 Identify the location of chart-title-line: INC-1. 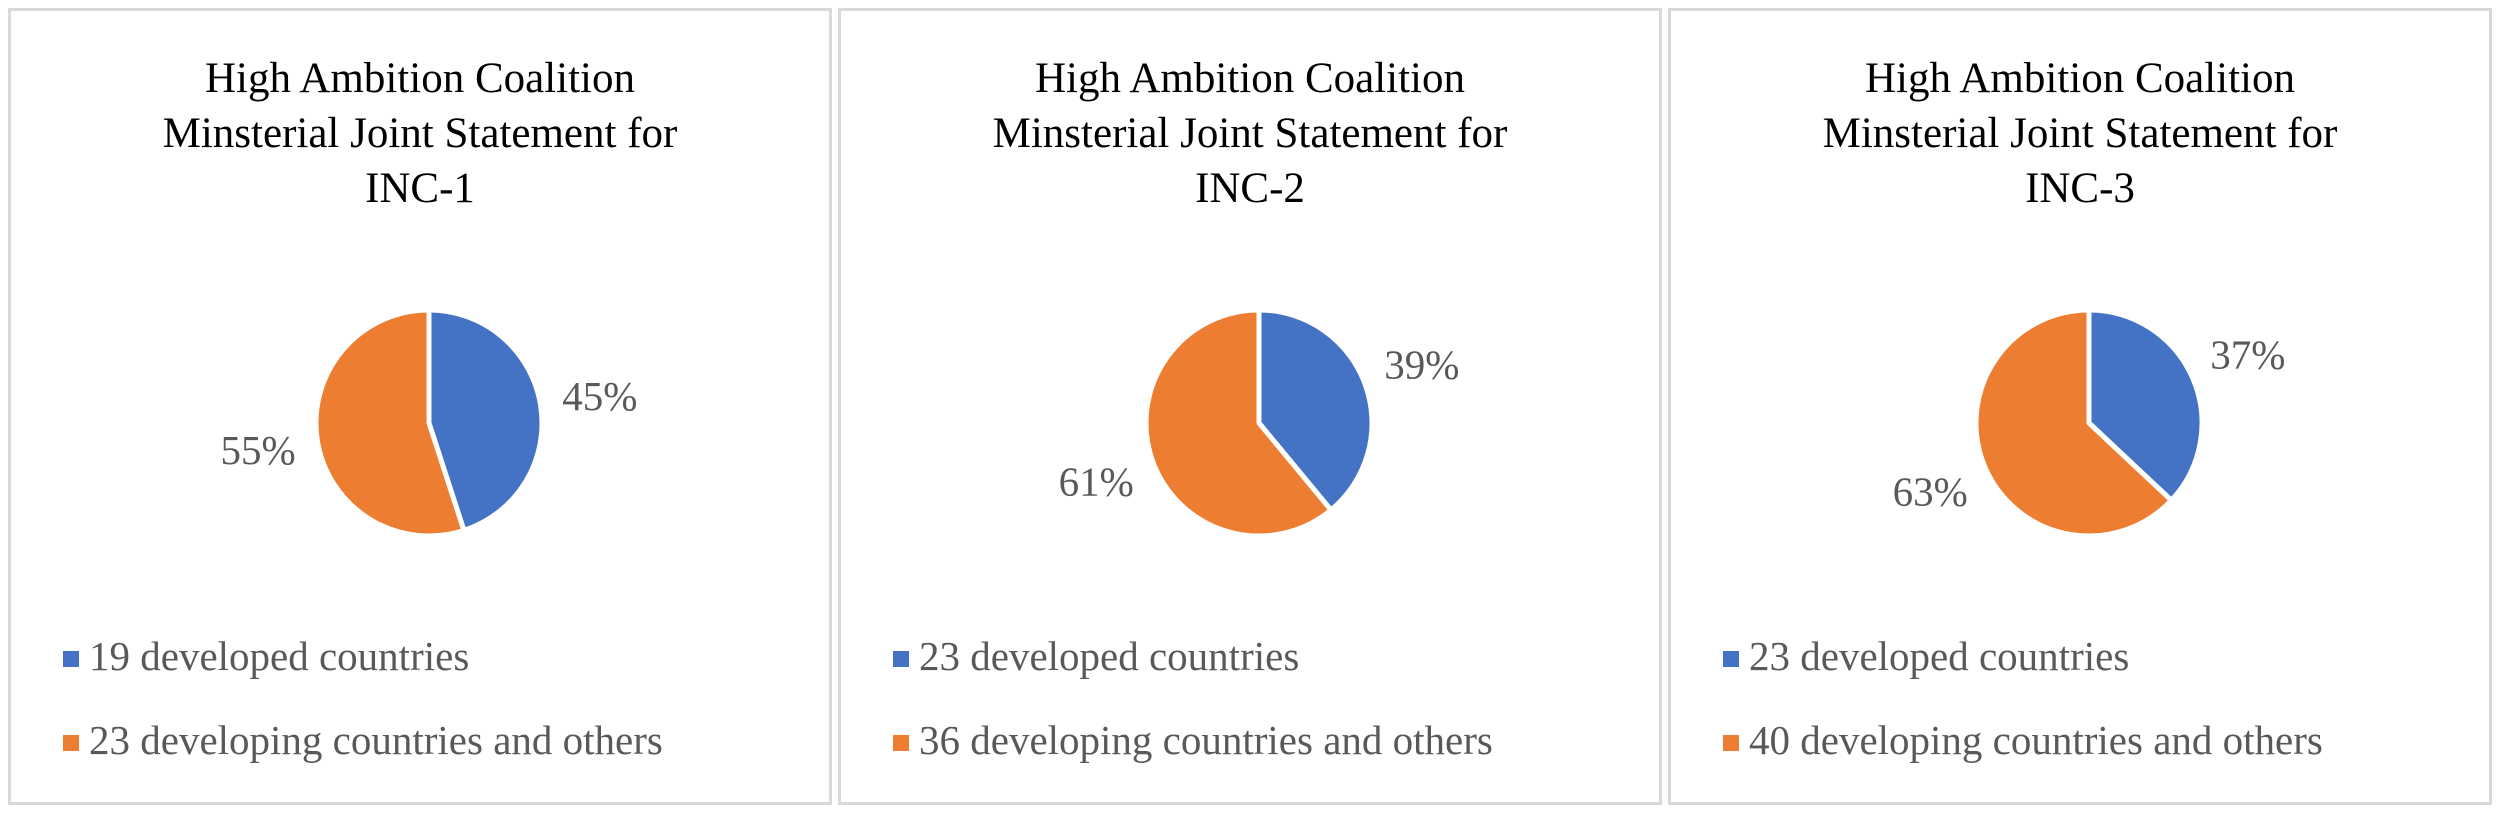
(420, 188).